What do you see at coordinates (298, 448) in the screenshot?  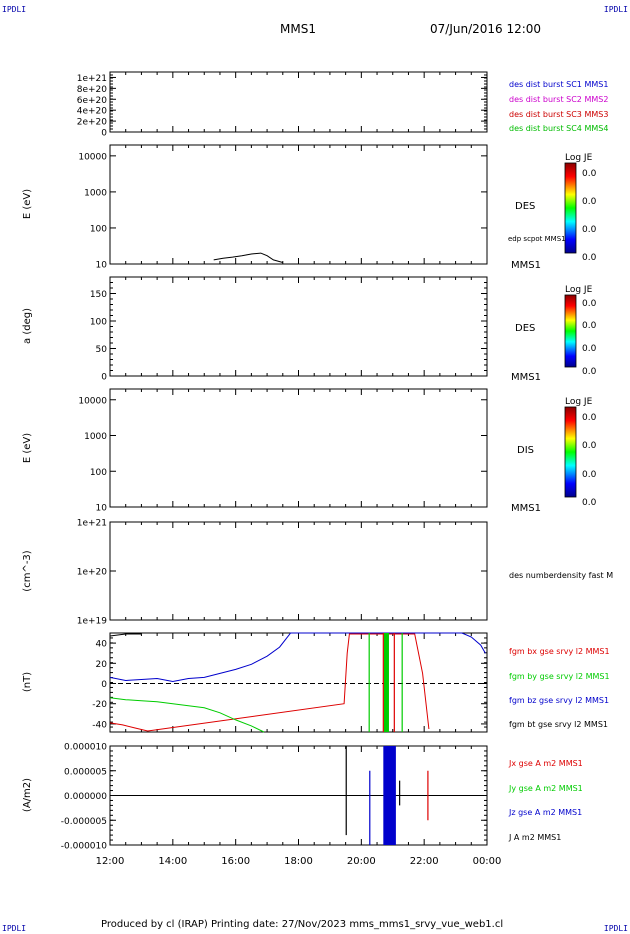 I see `panel-dis-energy-frame` at bounding box center [298, 448].